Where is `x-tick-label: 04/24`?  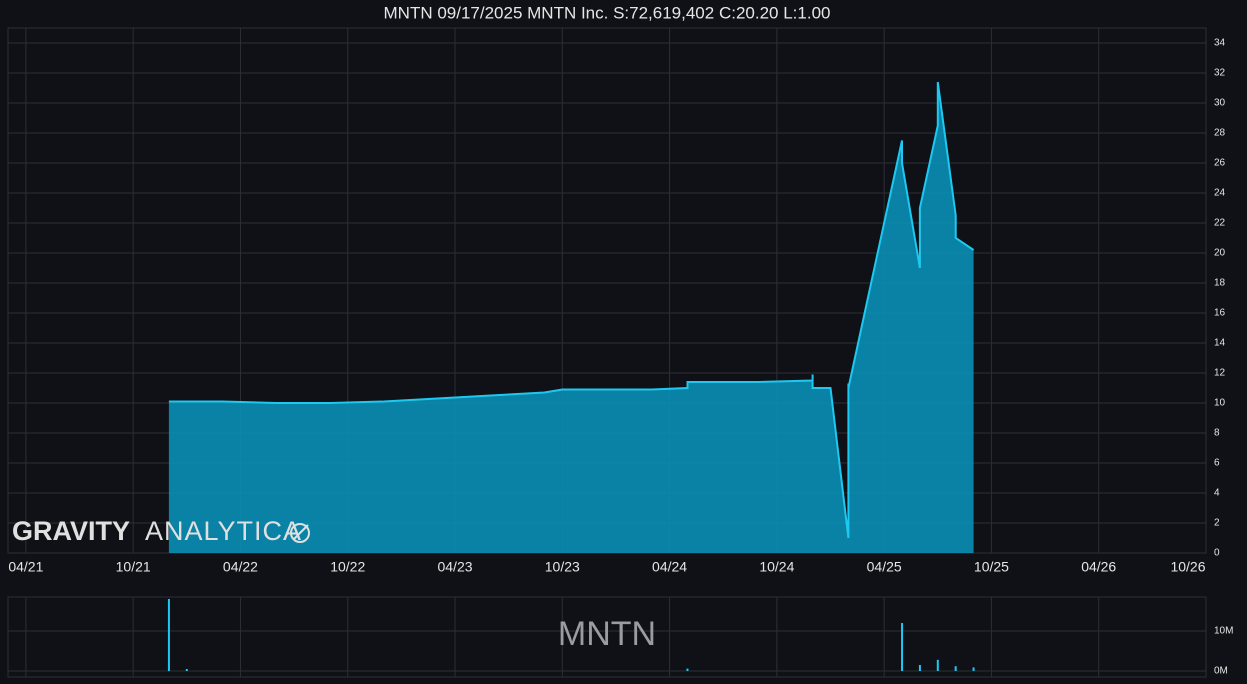 x-tick-label: 04/24 is located at coordinates (669, 567).